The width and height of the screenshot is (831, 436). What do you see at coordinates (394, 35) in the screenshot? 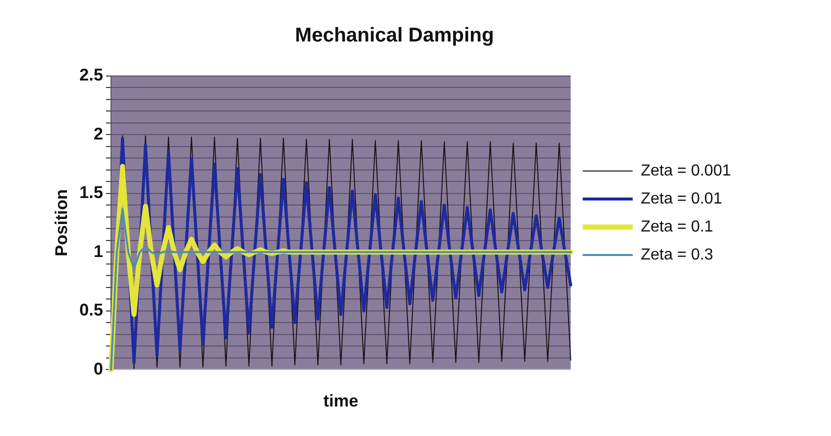
I see `chart-title: Mechanical Damping` at bounding box center [394, 35].